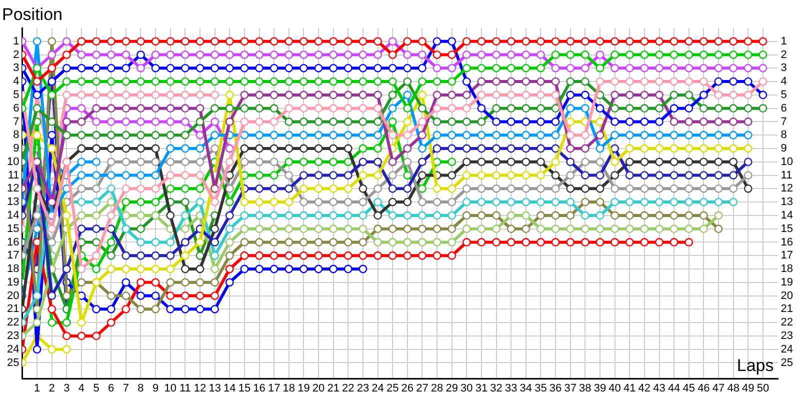 The image size is (800, 400). I want to click on x-tick-label: 25, so click(392, 388).